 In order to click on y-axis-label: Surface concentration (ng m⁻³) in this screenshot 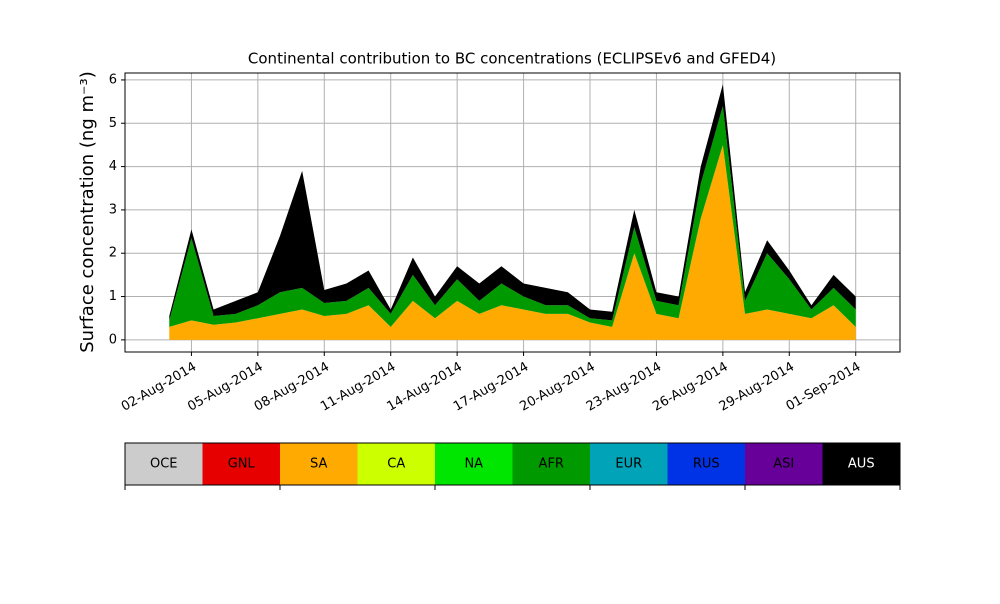, I will do `click(87, 212)`.